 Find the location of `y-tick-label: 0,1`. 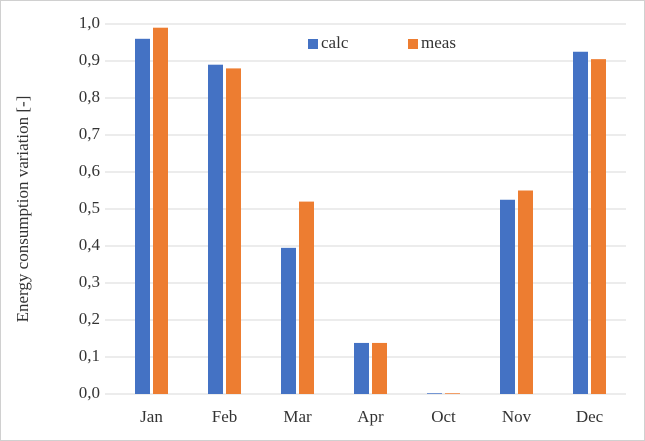

y-tick-label: 0,1 is located at coordinates (89, 355).